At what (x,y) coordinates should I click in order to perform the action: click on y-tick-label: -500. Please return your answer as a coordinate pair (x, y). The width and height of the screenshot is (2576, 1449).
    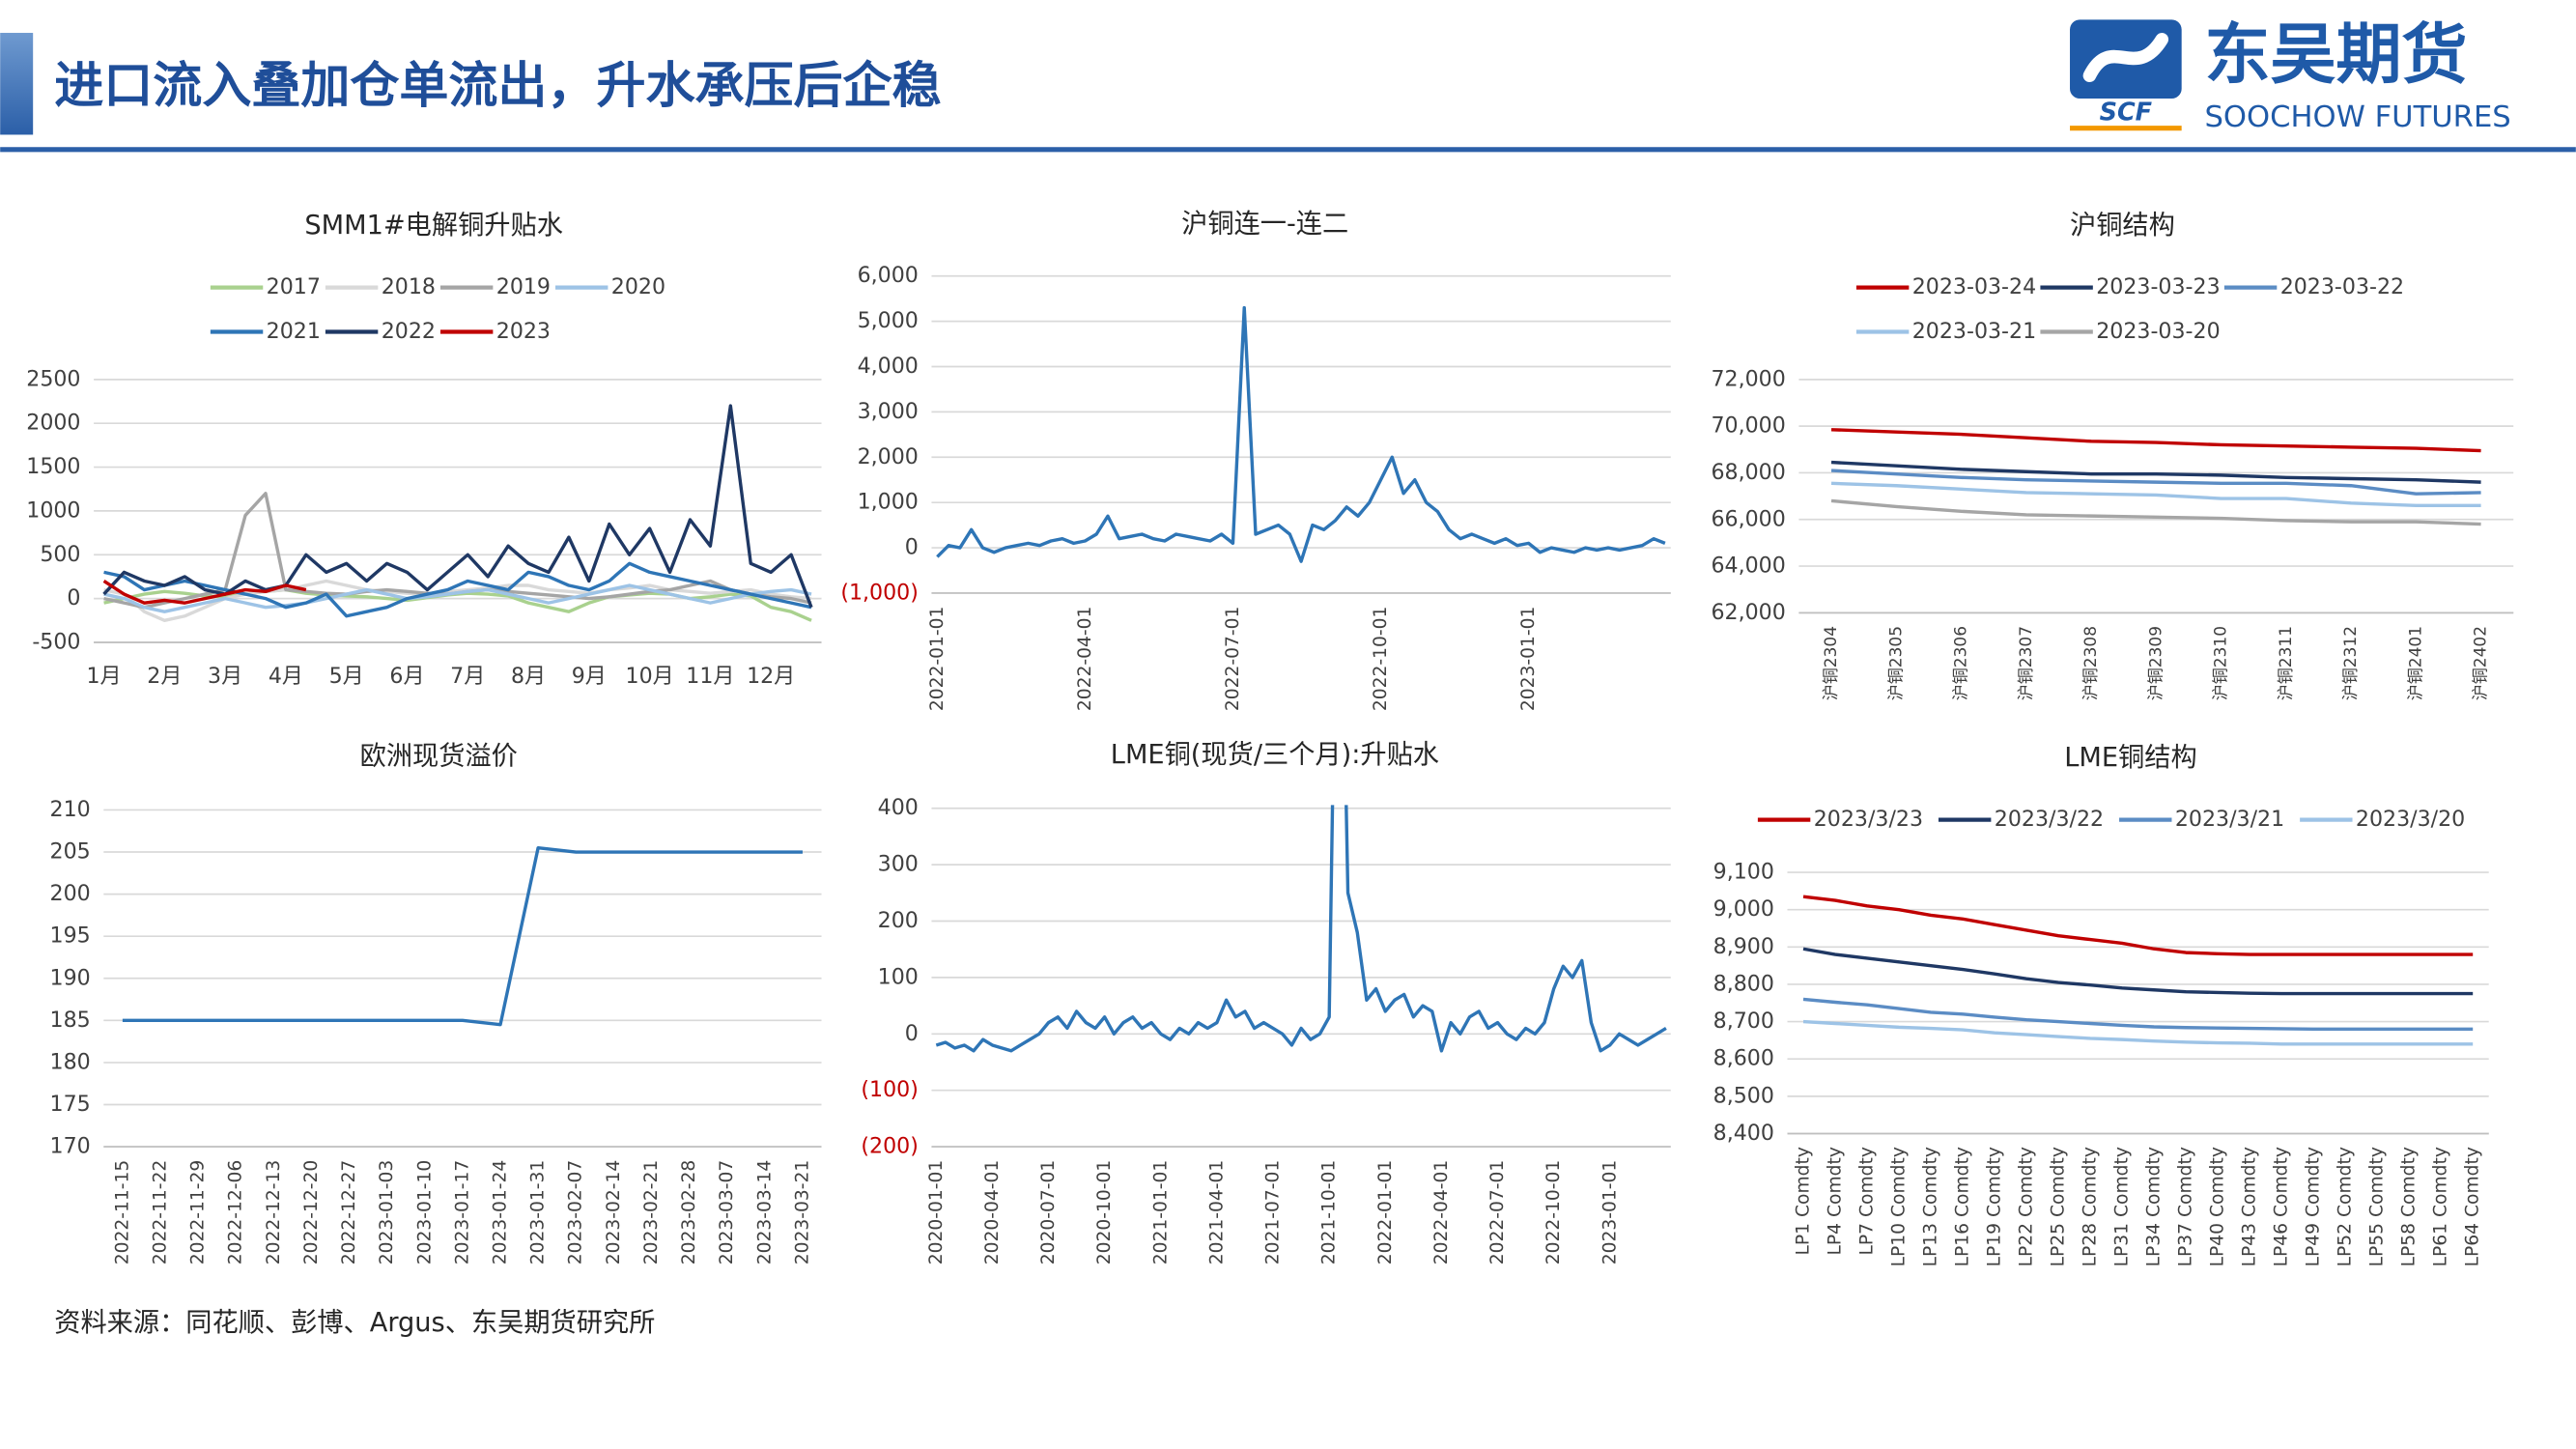
    Looking at the image, I should click on (56, 641).